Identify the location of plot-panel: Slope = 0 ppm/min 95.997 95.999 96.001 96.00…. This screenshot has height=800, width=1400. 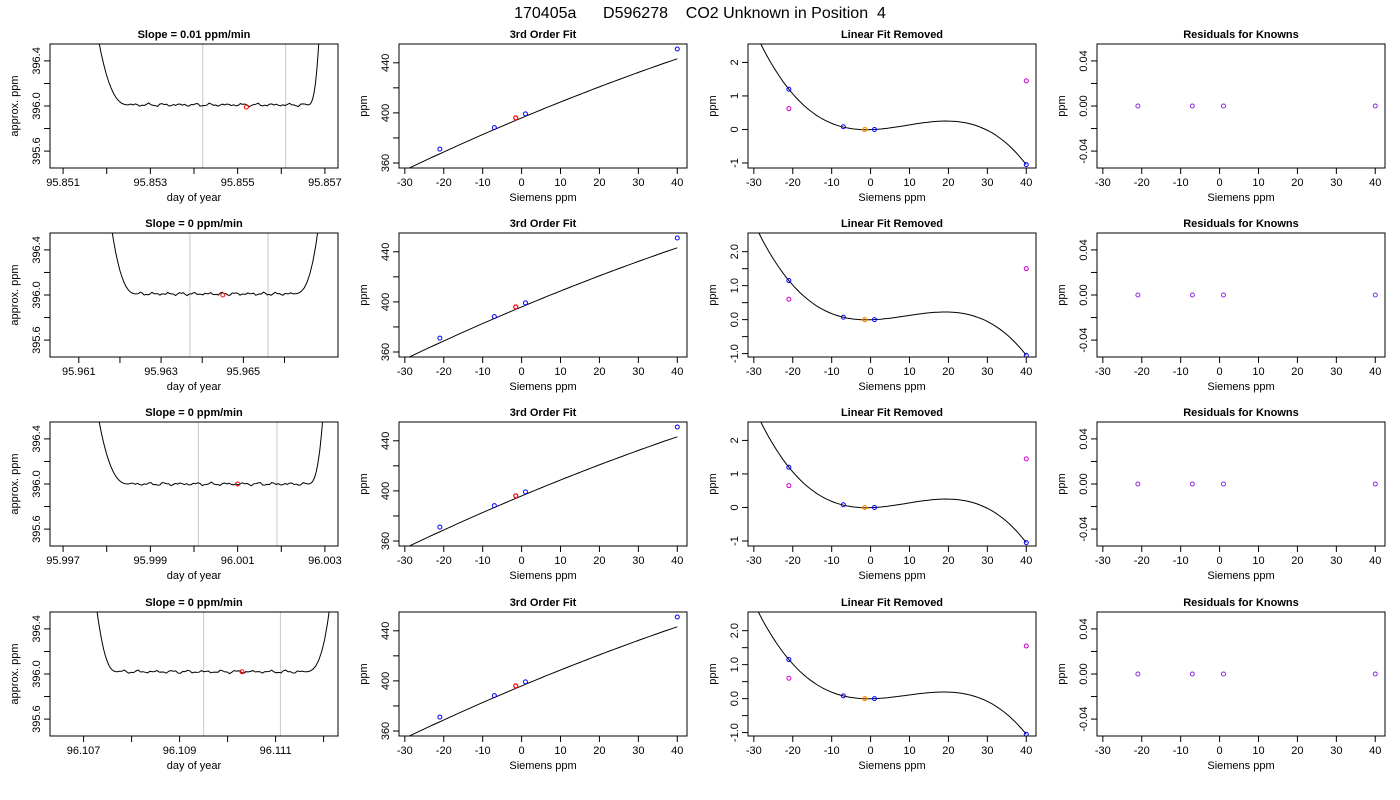
(175, 494).